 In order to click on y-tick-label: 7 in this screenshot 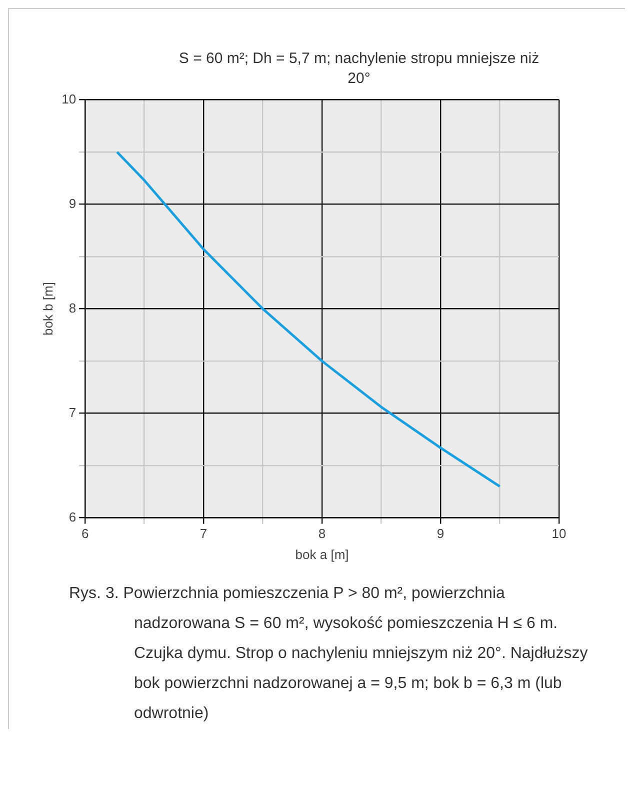, I will do `click(72, 412)`.